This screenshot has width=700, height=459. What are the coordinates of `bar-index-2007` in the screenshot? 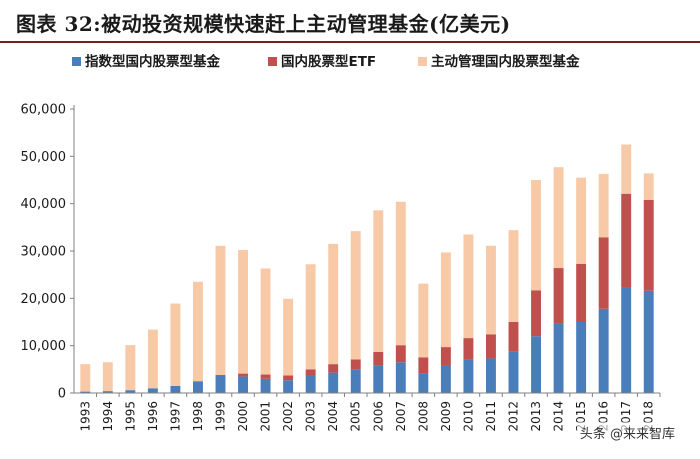 It's located at (400, 377).